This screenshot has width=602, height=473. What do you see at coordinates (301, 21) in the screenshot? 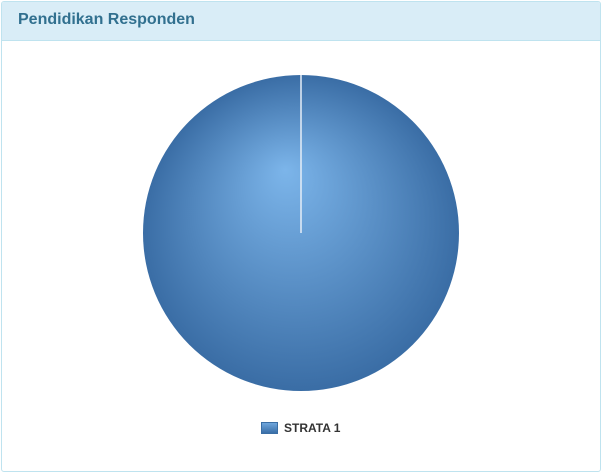
I see `panel-header: Pendidikan Responden` at bounding box center [301, 21].